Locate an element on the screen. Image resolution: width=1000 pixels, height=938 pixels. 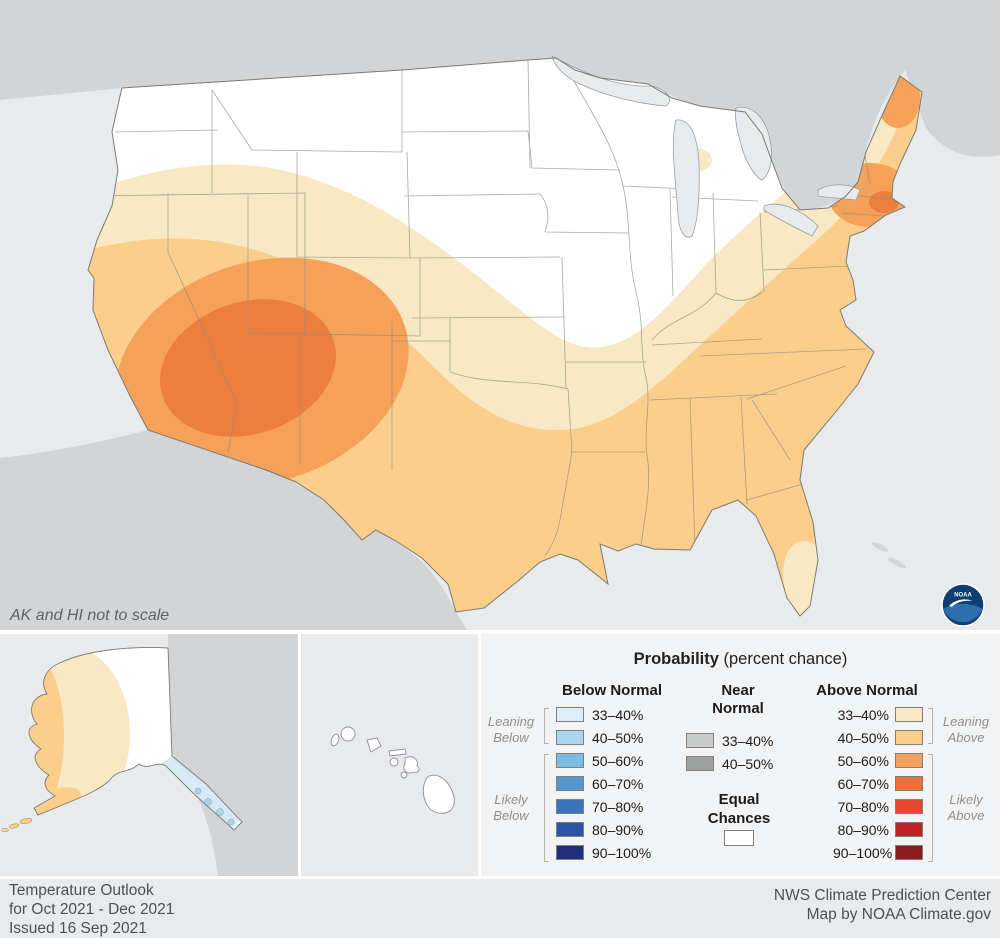
leaning-above-label: Leaning Above is located at coordinates (966, 729).